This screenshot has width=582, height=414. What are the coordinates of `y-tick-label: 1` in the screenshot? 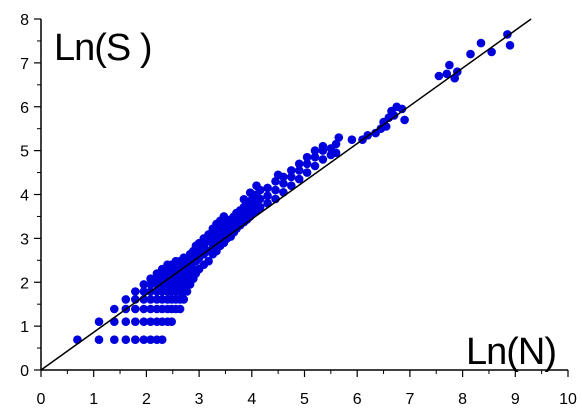 It's located at (24, 327).